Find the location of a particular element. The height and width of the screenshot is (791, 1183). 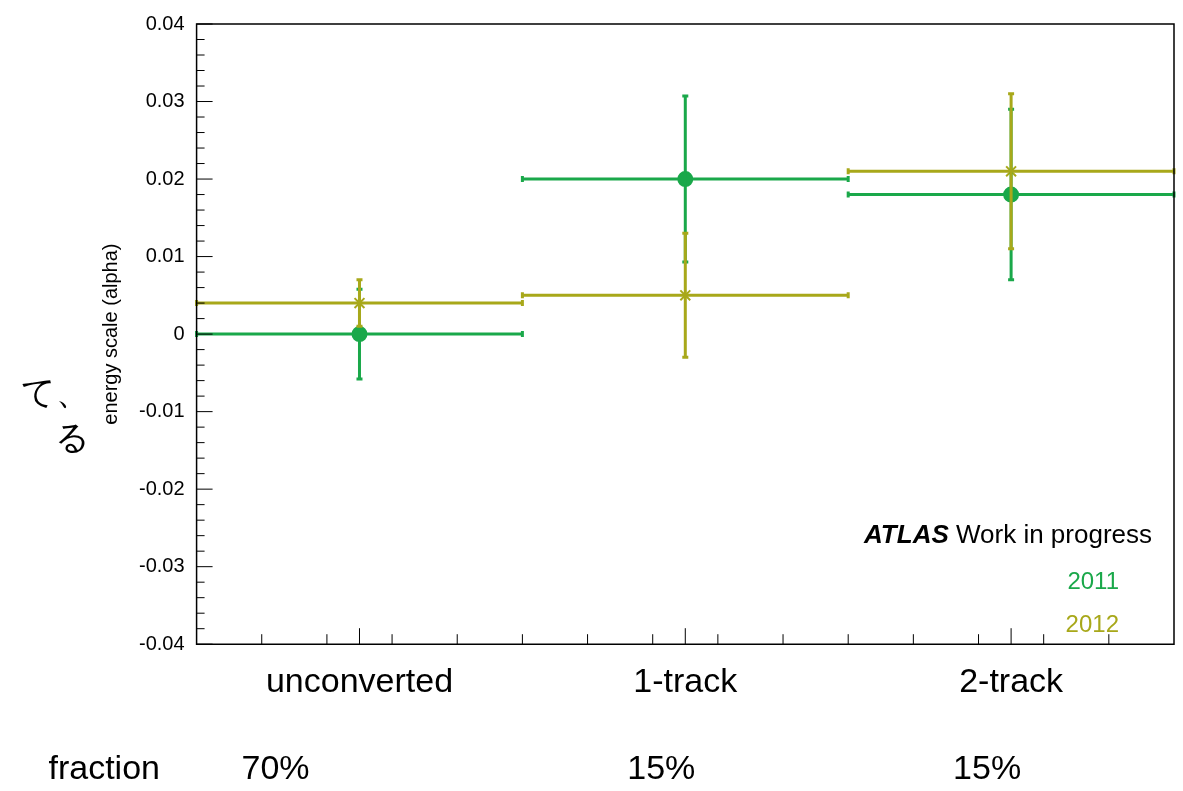

y-tick-label: -0.01 is located at coordinates (161, 410).